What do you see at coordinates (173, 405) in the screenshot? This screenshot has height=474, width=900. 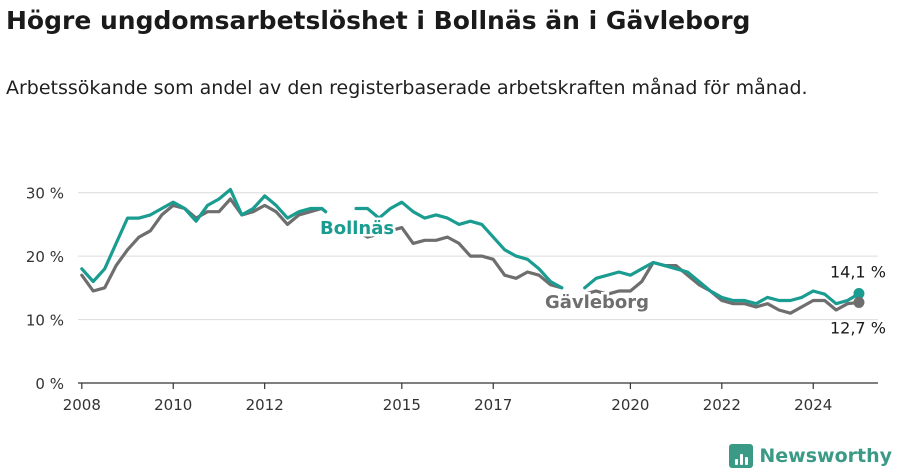 I see `x-tick-label: 2010` at bounding box center [173, 405].